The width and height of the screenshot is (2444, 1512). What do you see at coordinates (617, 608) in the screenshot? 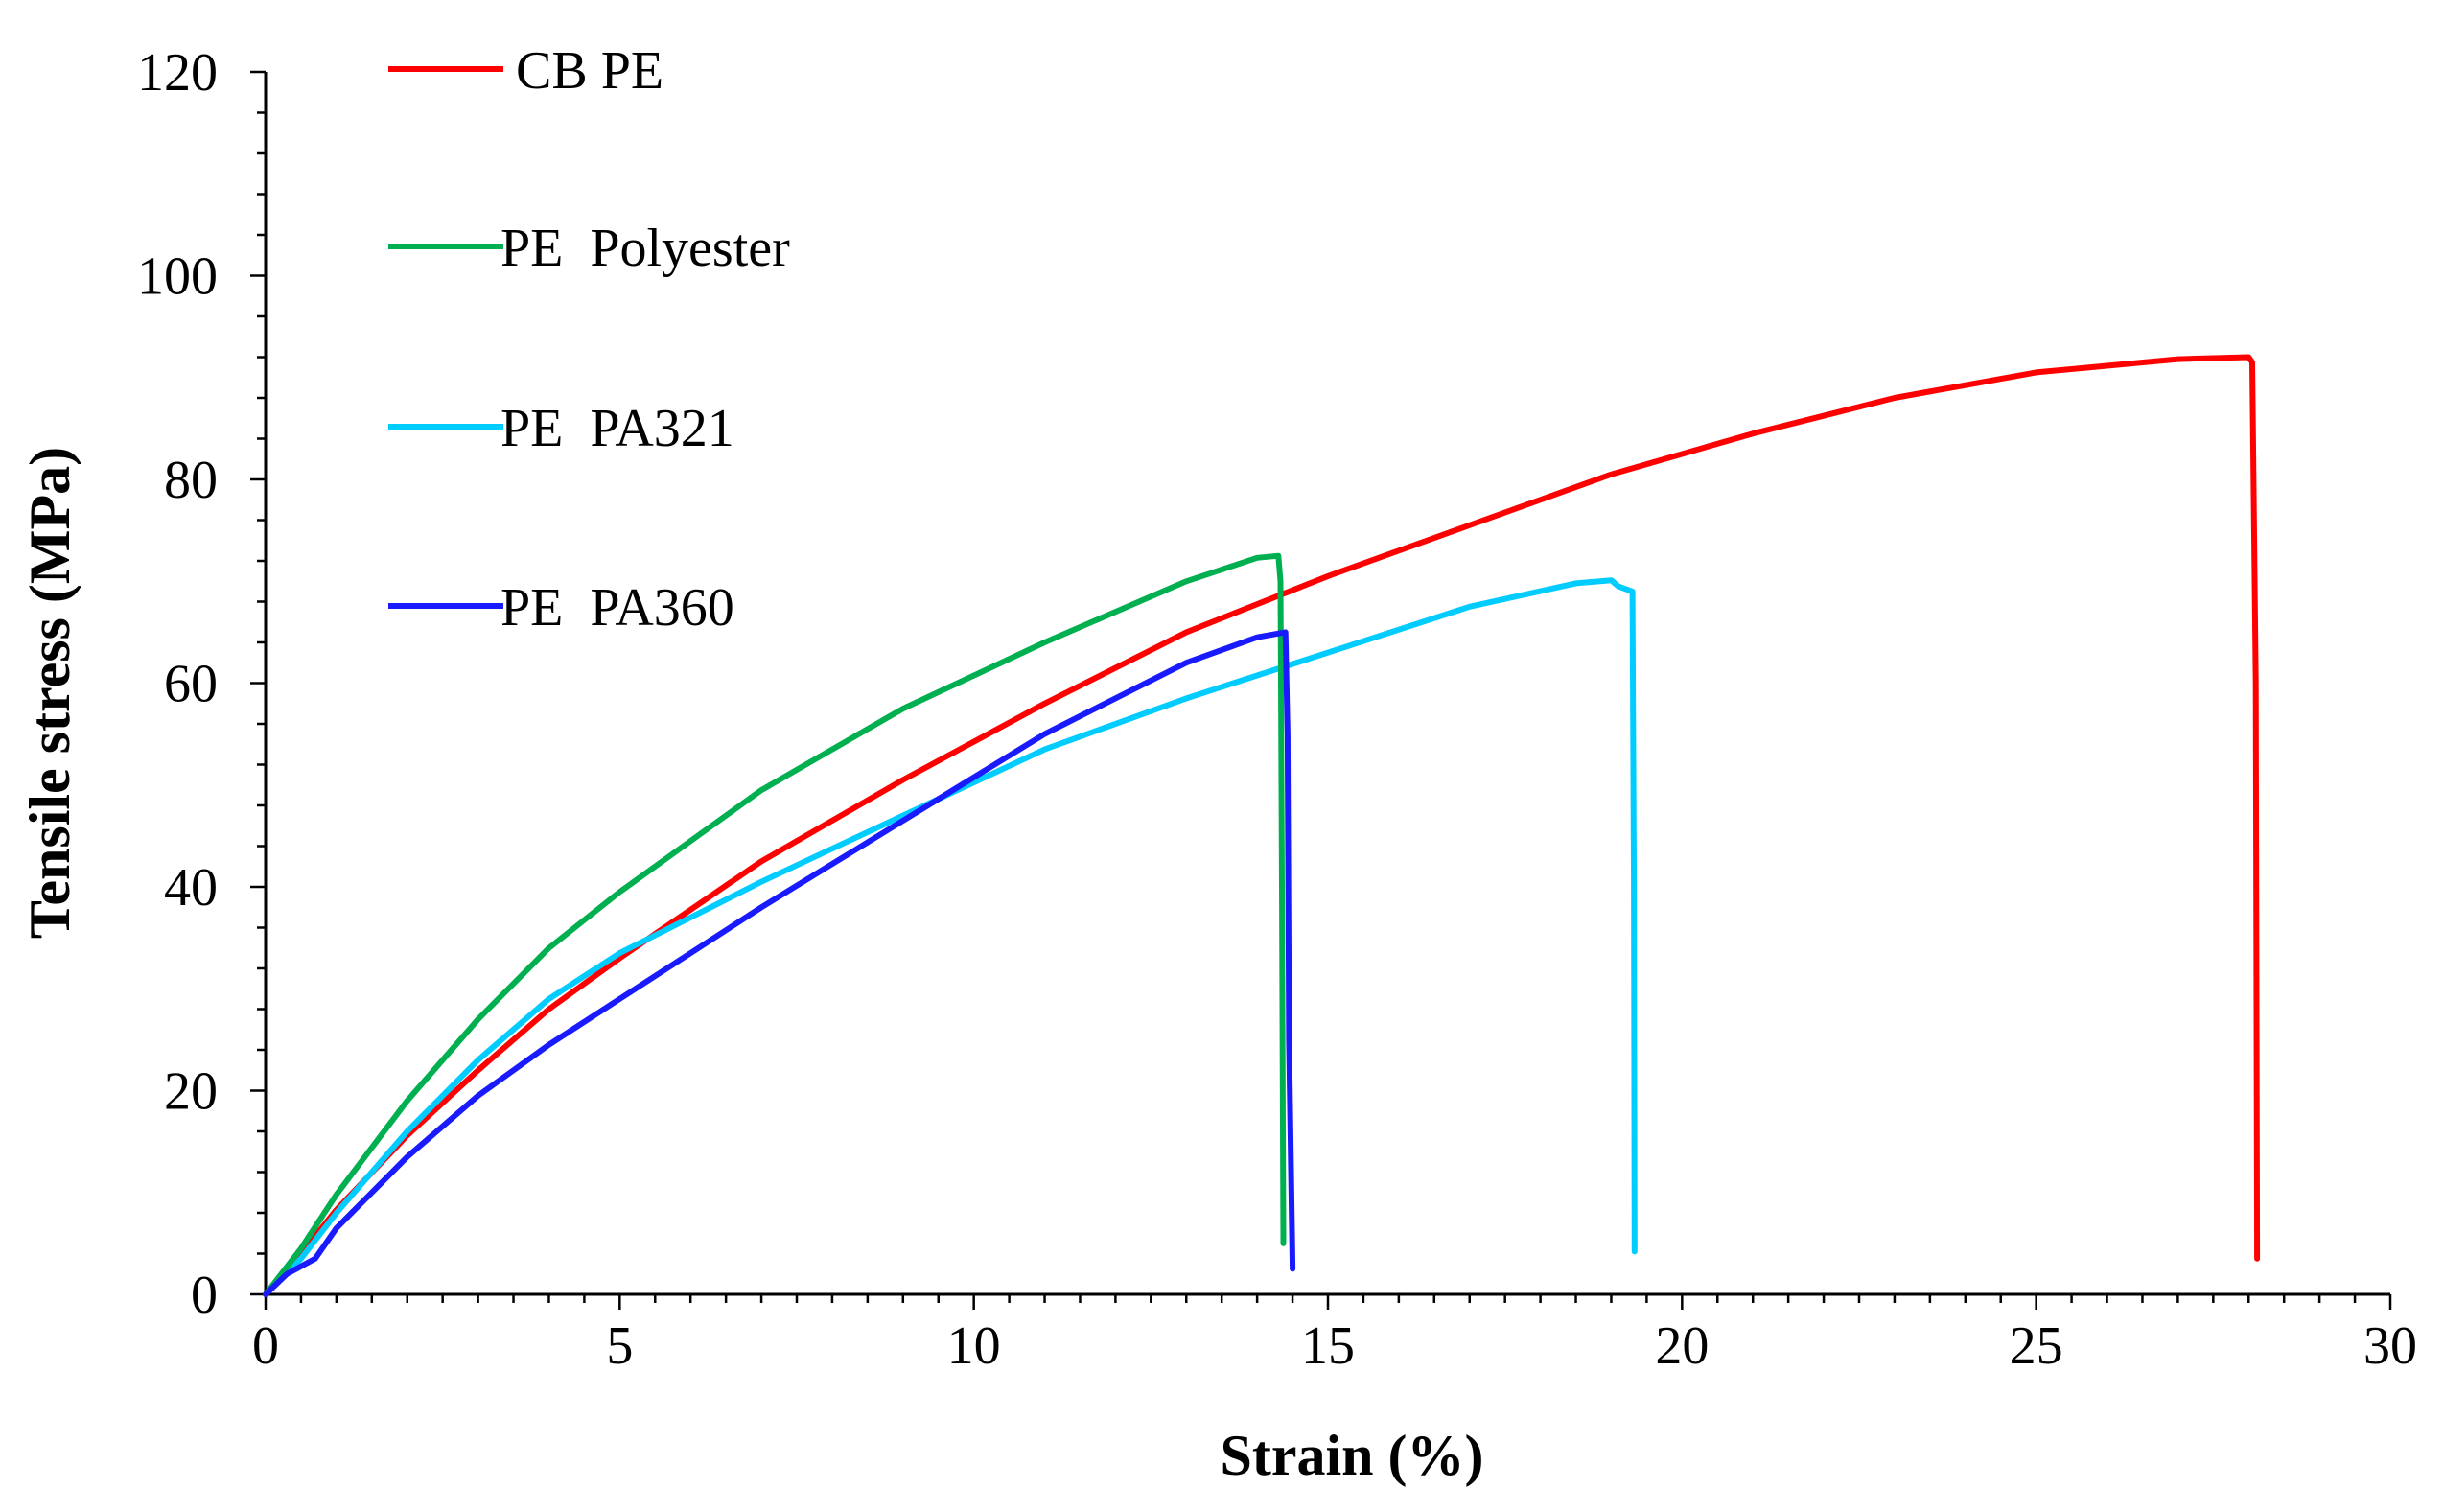
I see `legend-label-pe-pa360: PE PA360` at bounding box center [617, 608].